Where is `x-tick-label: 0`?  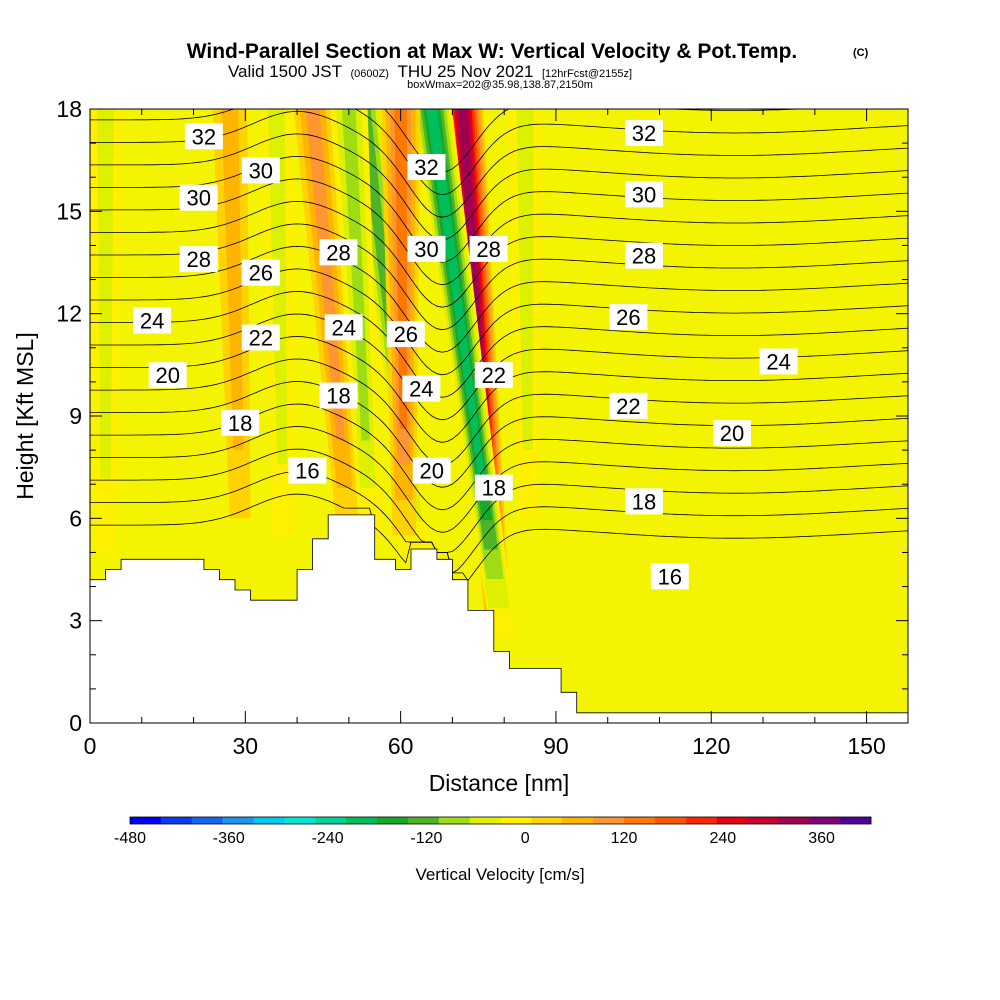 x-tick-label: 0 is located at coordinates (90, 746).